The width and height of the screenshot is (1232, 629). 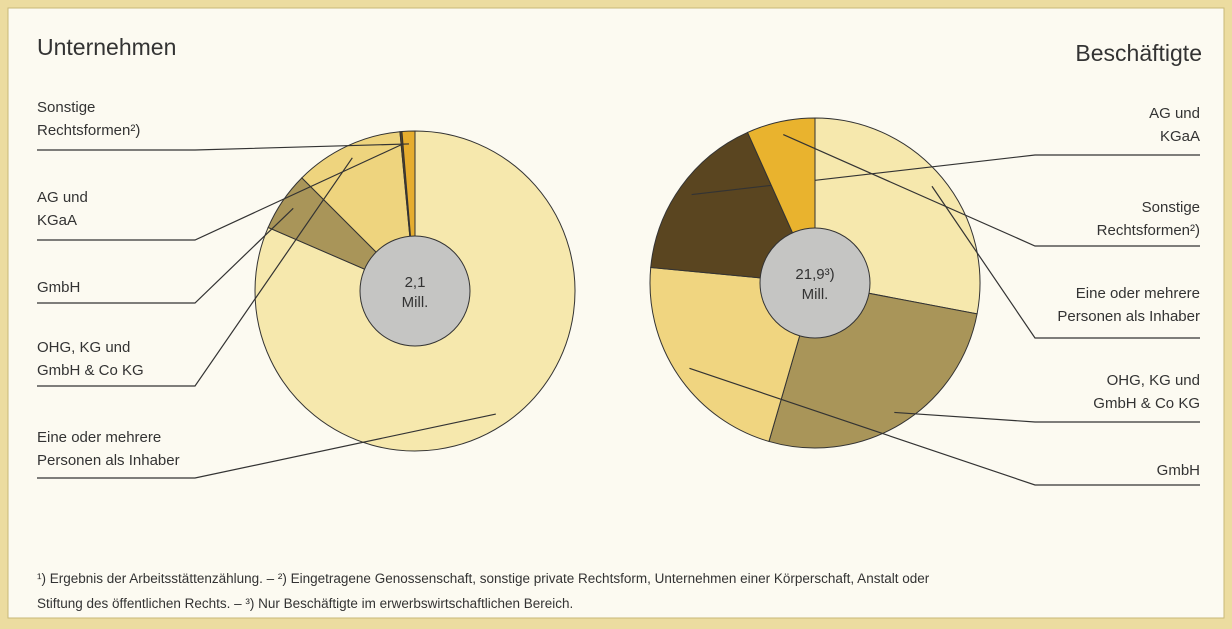 I want to click on center-label: 2,1, so click(x=415, y=282).